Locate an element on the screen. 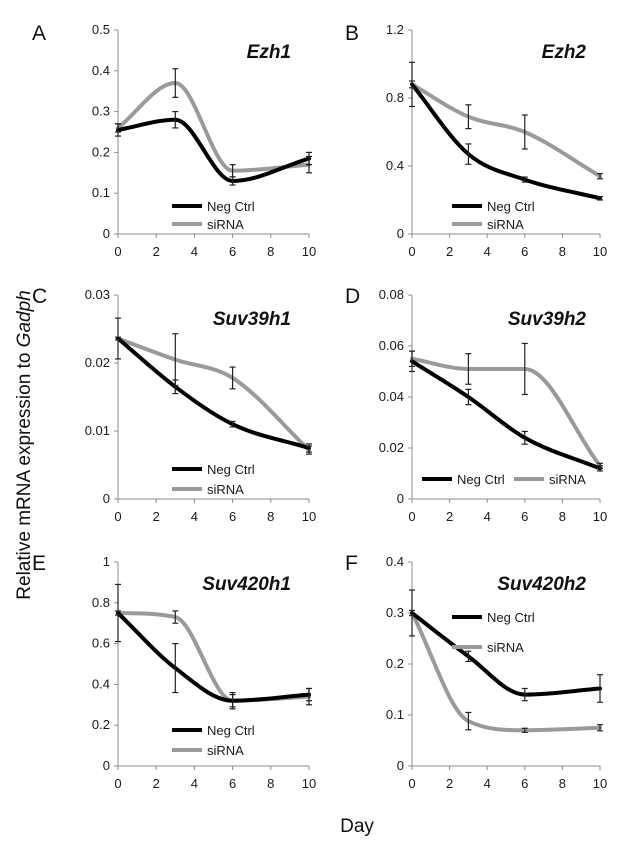 The image size is (623, 852). panel-letter-d: D is located at coordinates (352, 296).